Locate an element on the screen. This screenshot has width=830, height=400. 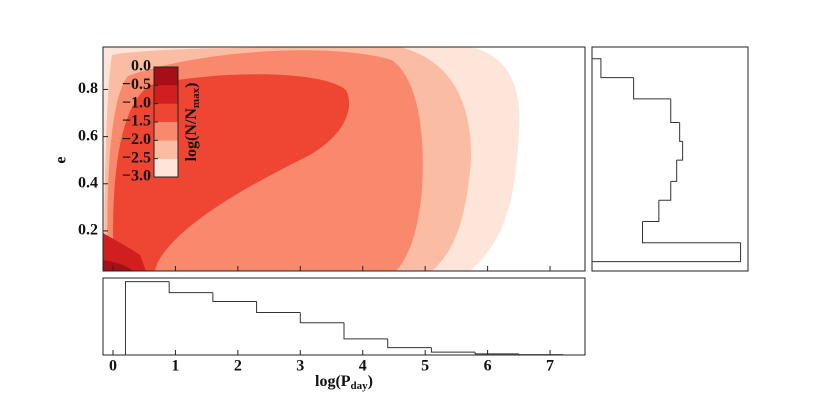
y-tick-label: 0.4 is located at coordinates (88, 182).